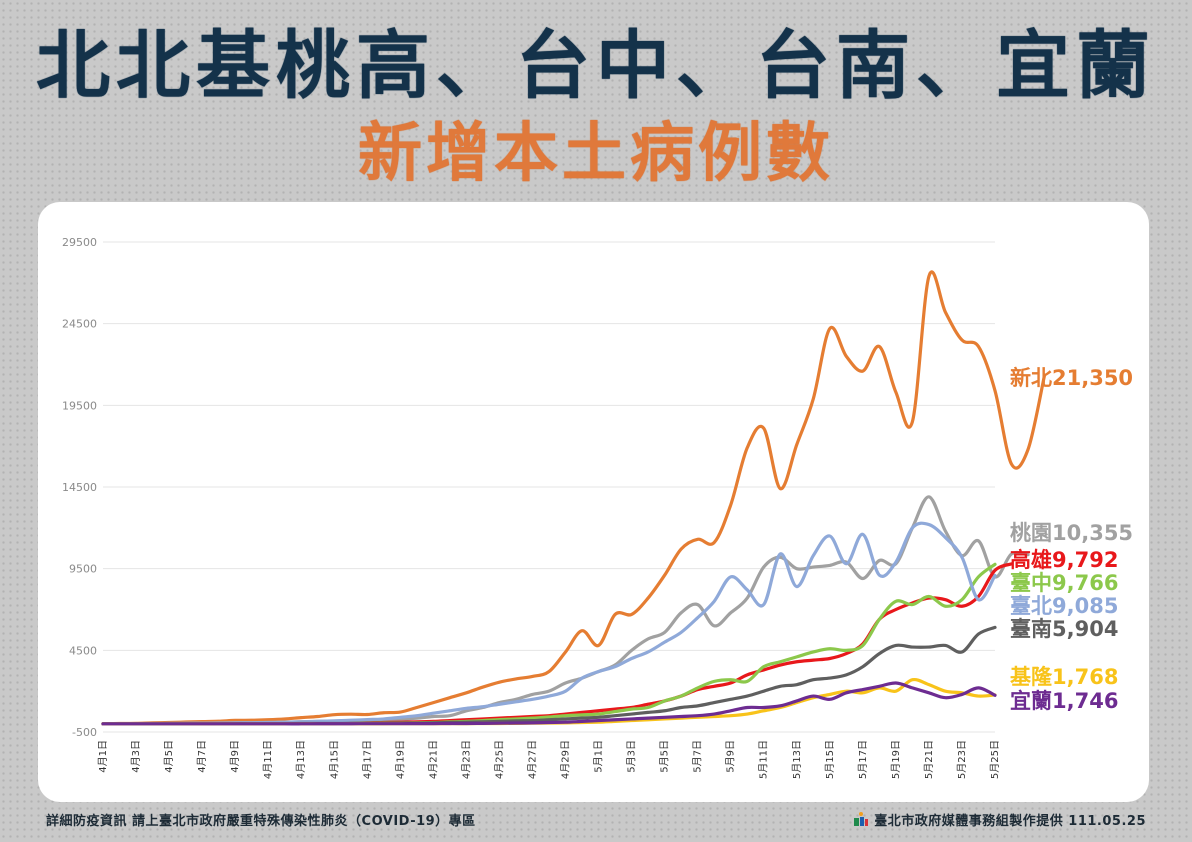 The height and width of the screenshot is (842, 1192). What do you see at coordinates (549, 675) in the screenshot?
I see `series-line-臺南` at bounding box center [549, 675].